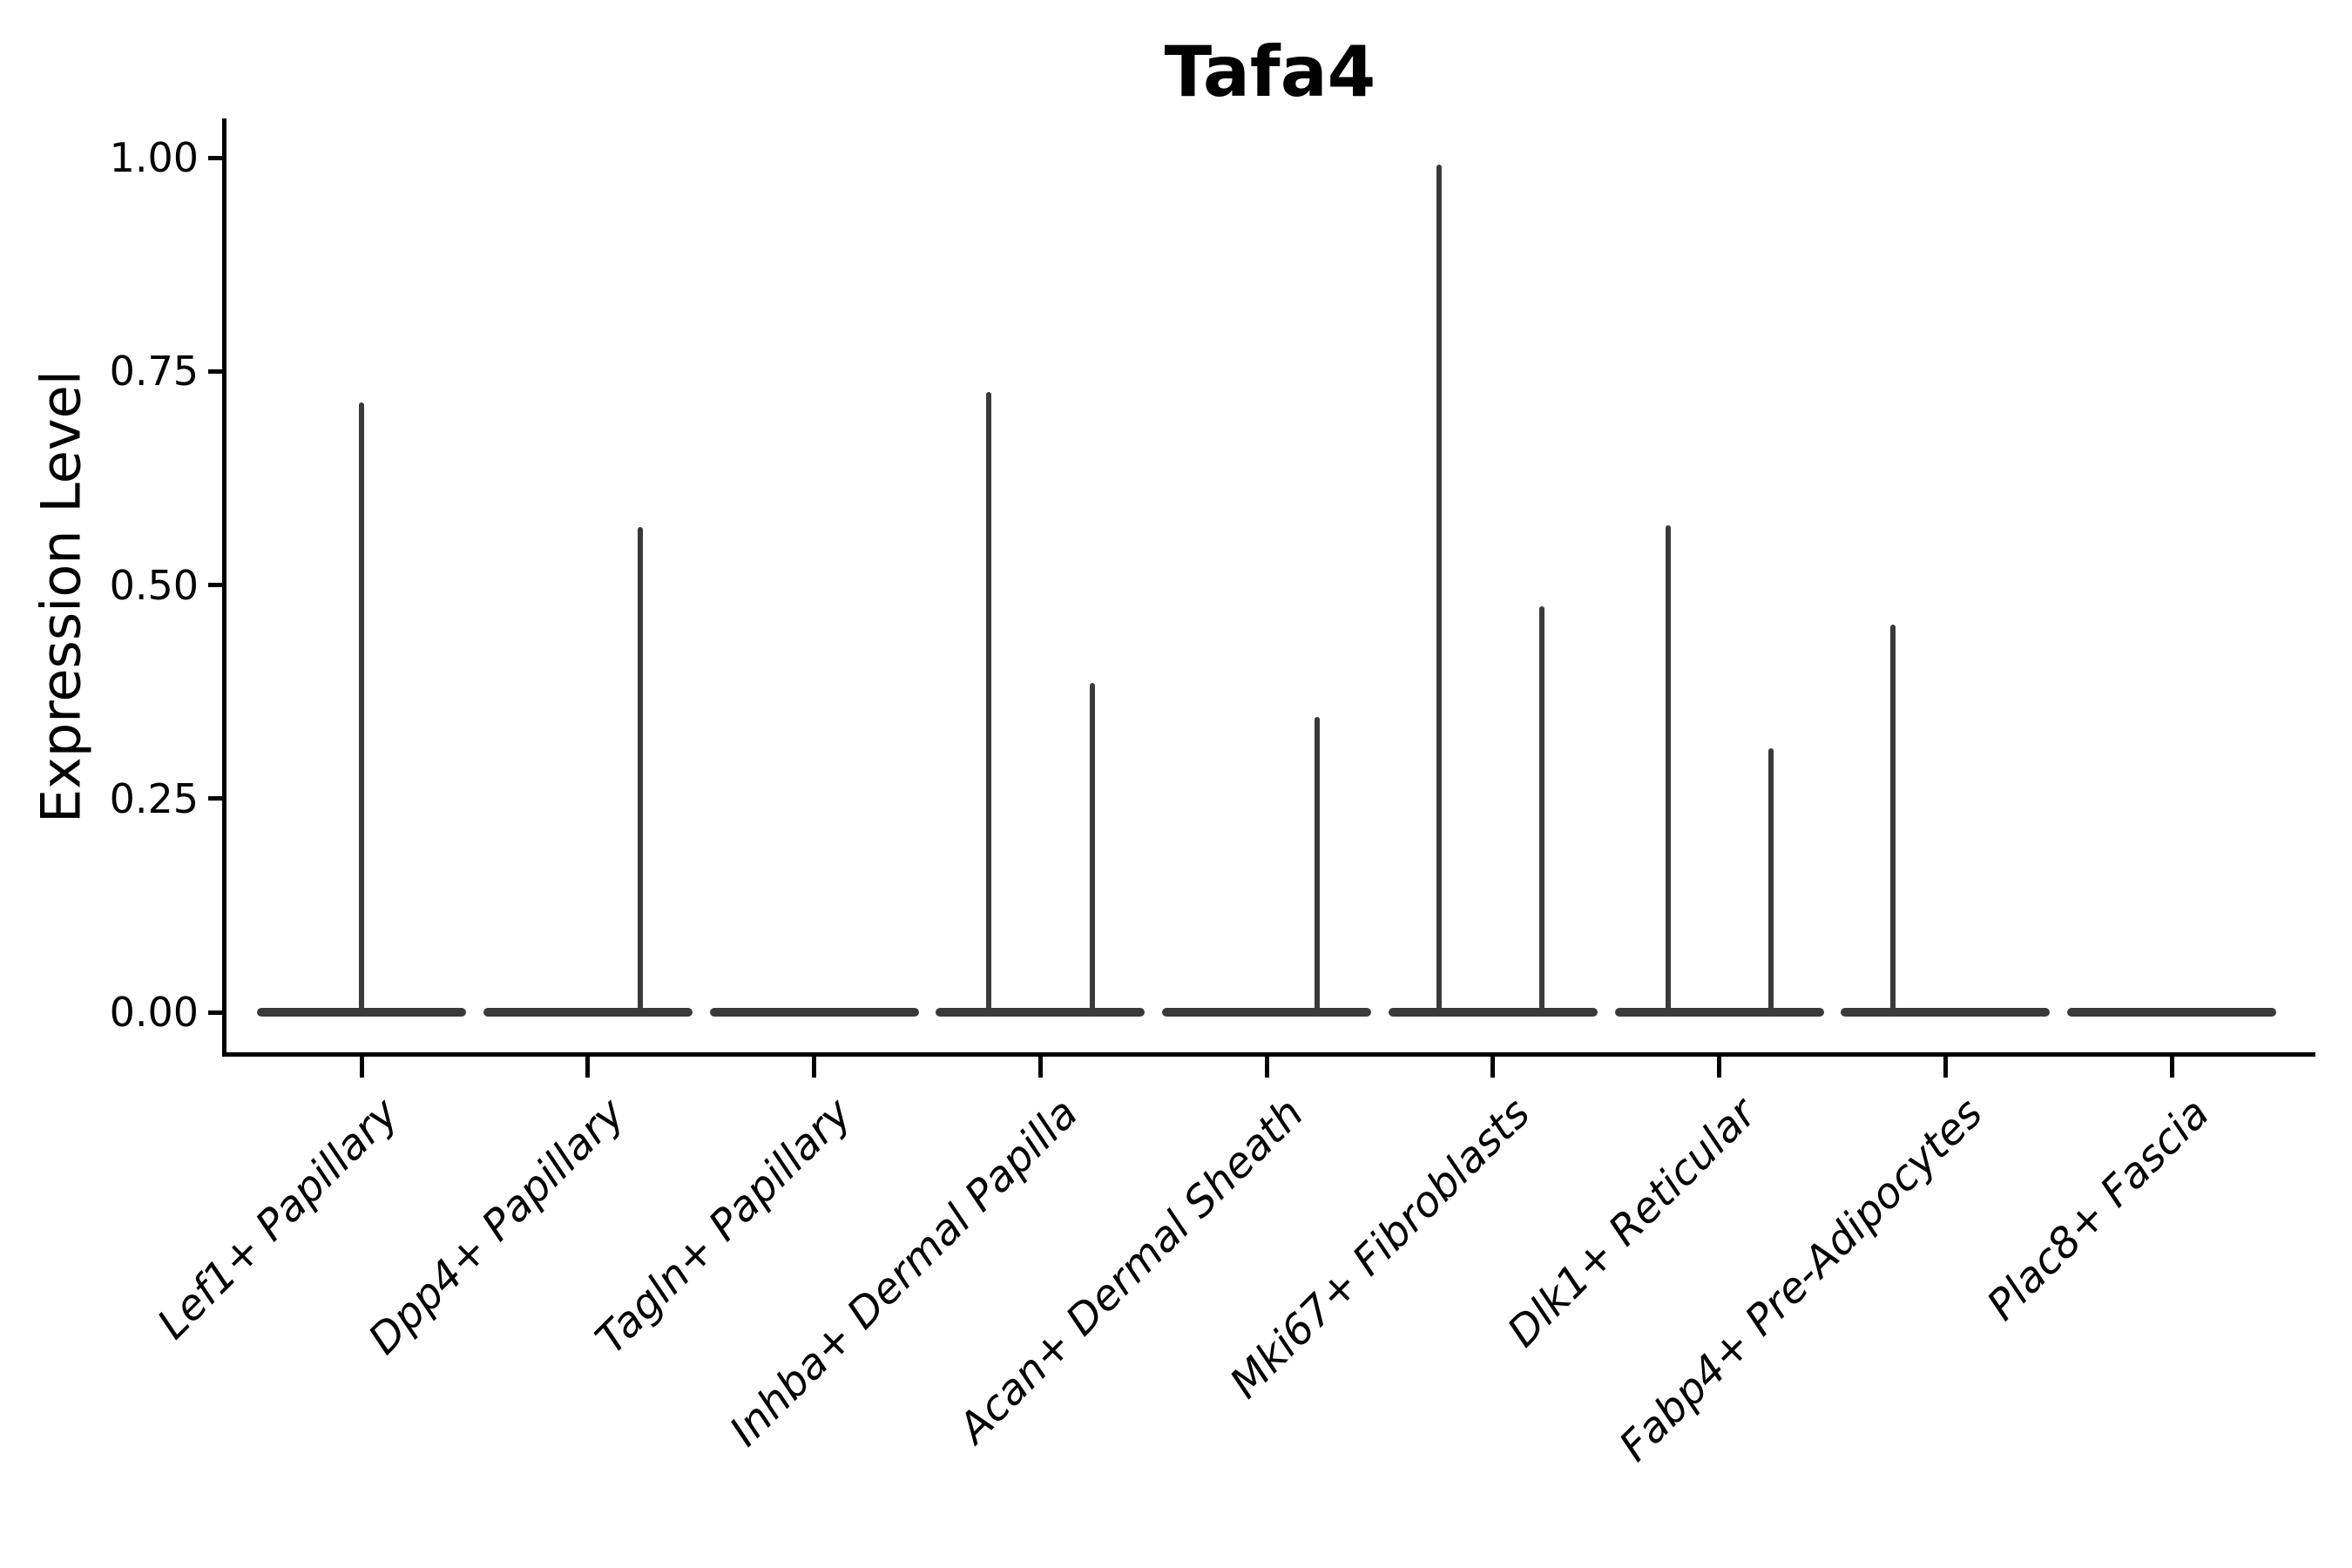 This screenshot has height=1568, width=2352. I want to click on x-tick-label: Lef1+ Papillary, so click(278, 1219).